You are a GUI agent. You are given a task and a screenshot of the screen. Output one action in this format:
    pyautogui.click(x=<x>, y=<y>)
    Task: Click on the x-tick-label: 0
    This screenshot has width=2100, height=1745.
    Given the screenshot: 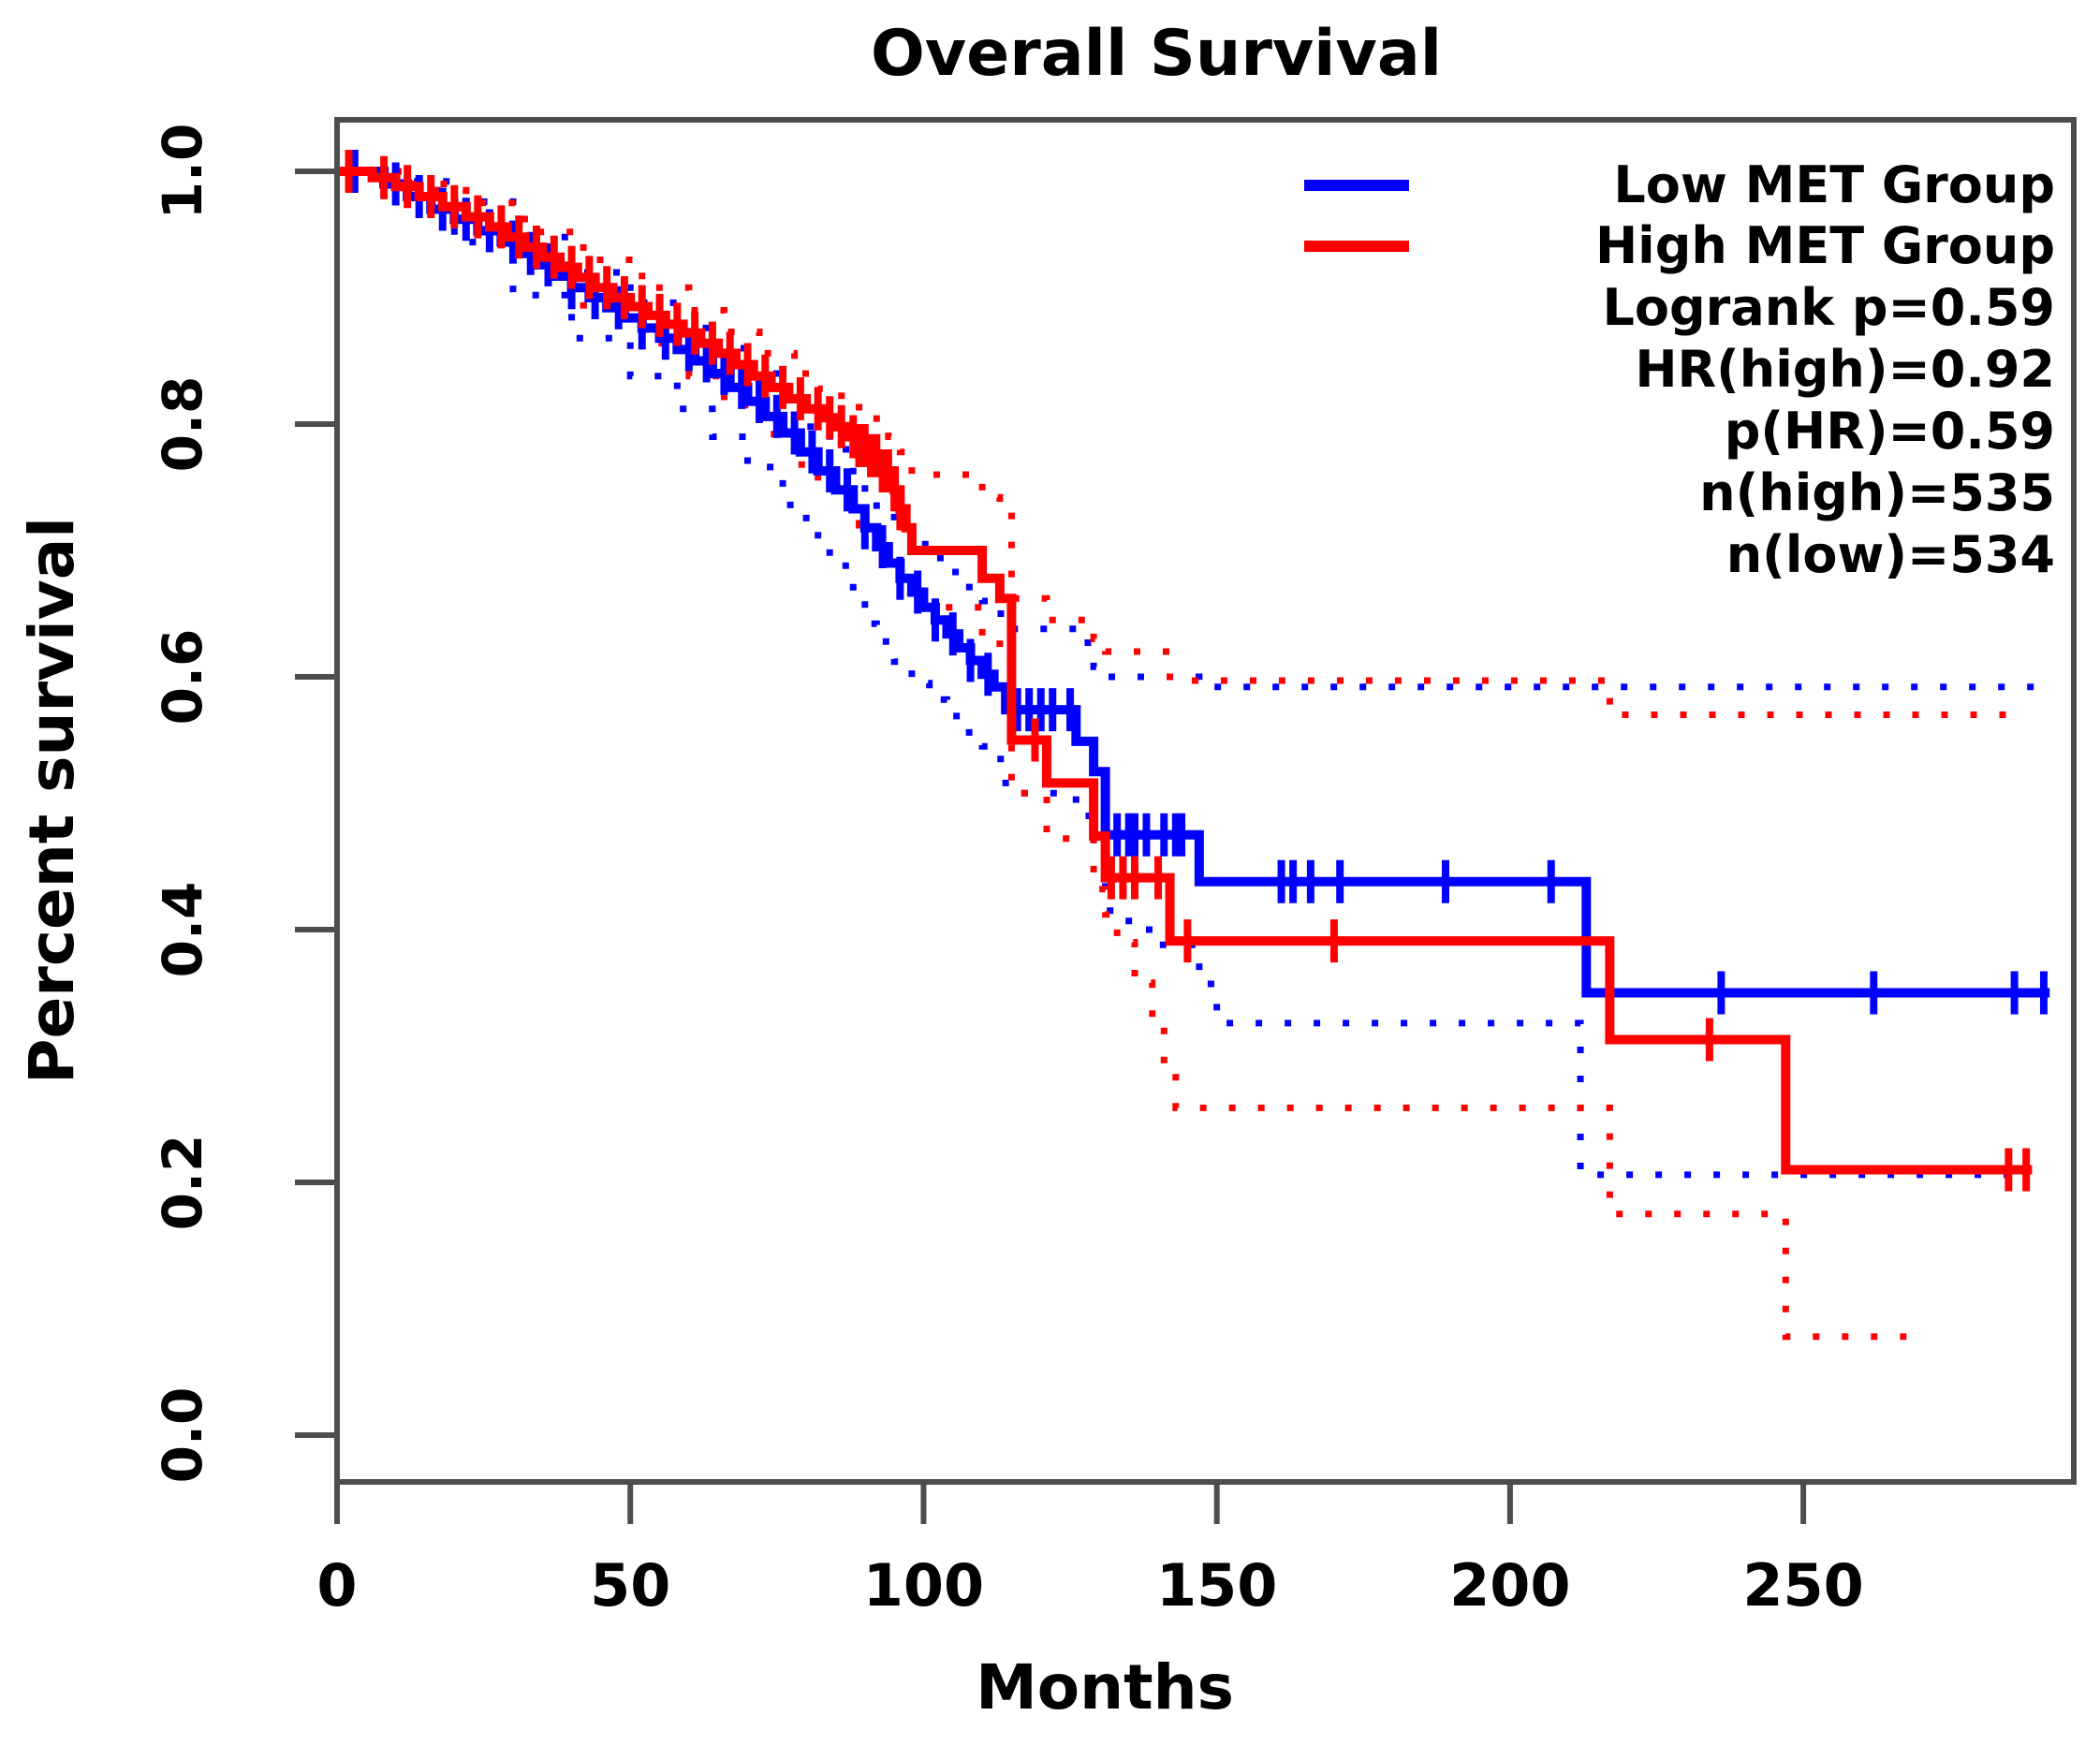 What is the action you would take?
    pyautogui.click(x=336, y=1585)
    